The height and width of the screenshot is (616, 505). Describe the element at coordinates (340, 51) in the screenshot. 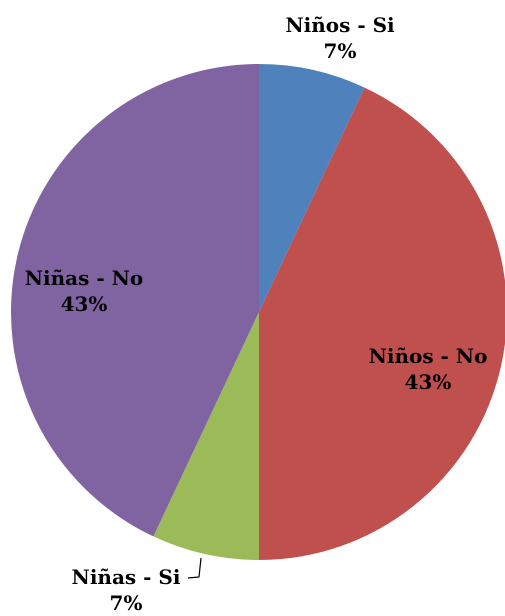

I see `slice-value-ninos-si: 7%` at that location.